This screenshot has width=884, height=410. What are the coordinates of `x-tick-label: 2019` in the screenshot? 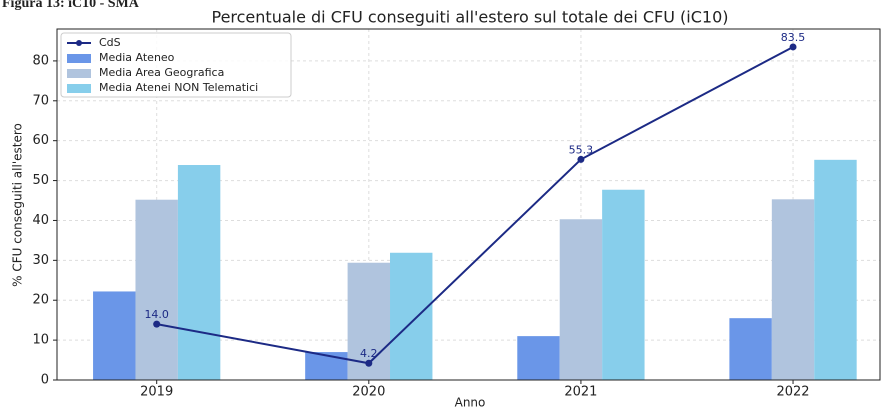 It's located at (156, 392).